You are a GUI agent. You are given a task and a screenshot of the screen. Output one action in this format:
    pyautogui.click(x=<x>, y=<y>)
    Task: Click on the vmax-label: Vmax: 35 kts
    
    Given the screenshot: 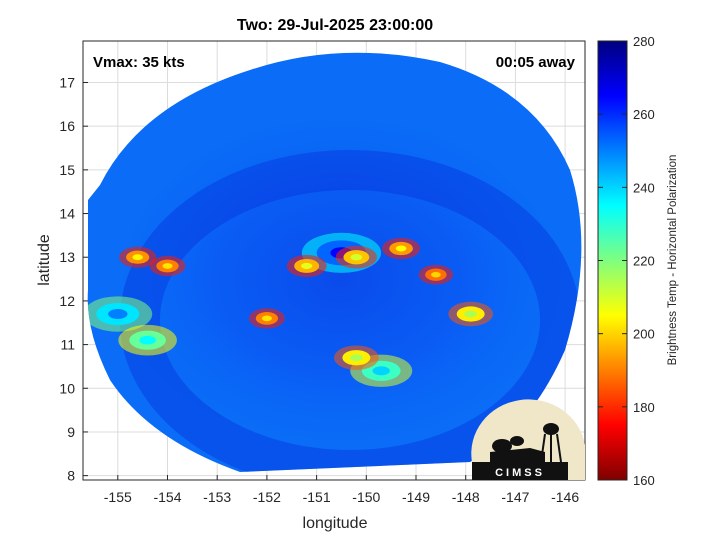 What is the action you would take?
    pyautogui.click(x=139, y=62)
    